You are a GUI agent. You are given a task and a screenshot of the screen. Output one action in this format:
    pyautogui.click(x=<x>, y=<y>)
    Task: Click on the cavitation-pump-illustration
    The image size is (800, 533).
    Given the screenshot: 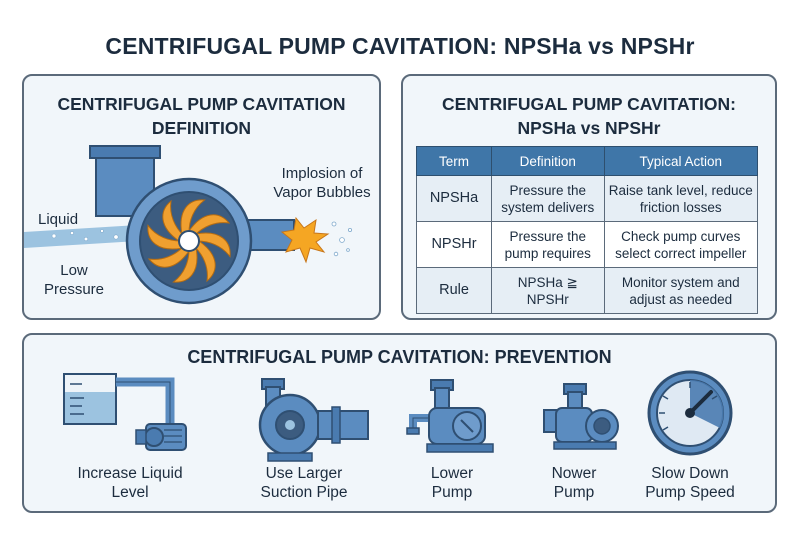 What is the action you would take?
    pyautogui.click(x=188, y=225)
    